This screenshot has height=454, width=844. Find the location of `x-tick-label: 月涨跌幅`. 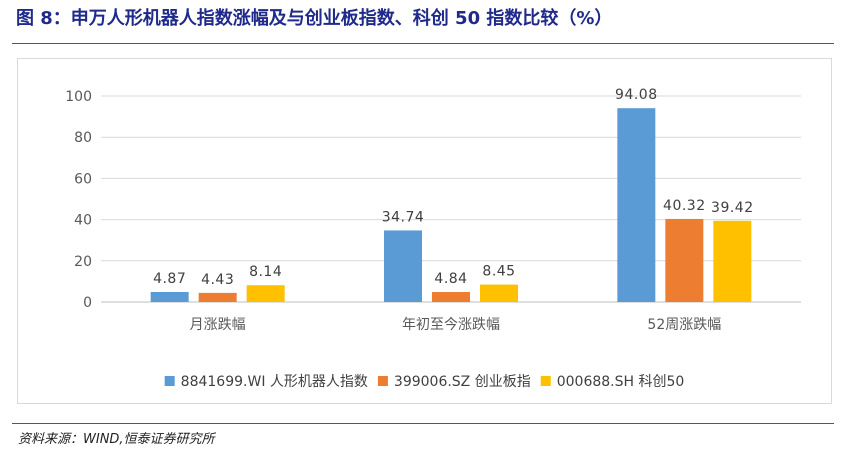

x-tick-label: 月涨跌幅 is located at coordinates (218, 325).